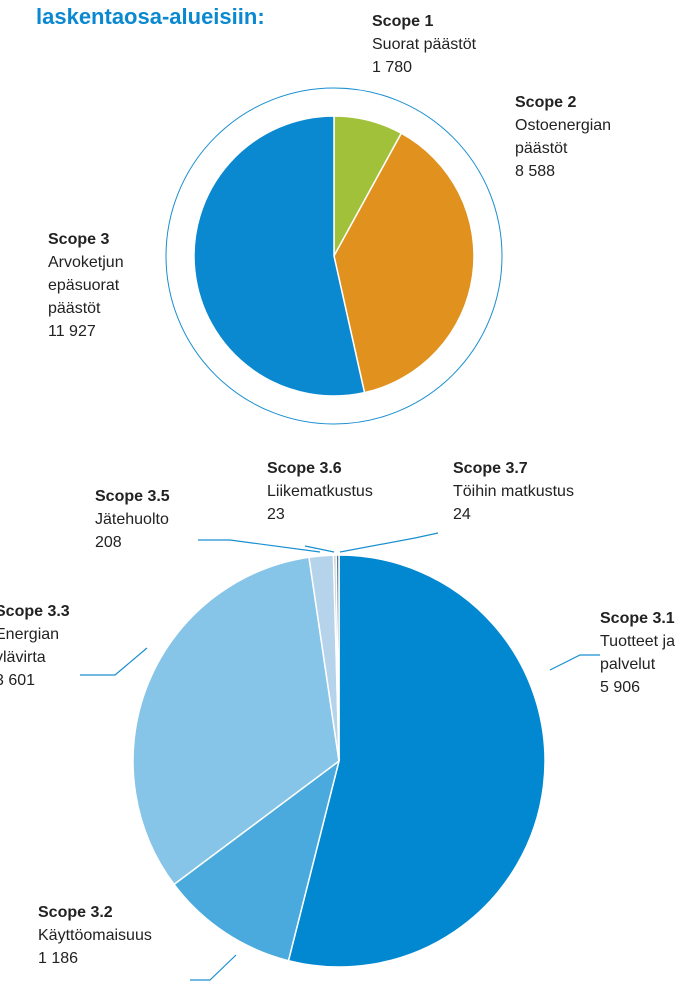 The width and height of the screenshot is (699, 989). What do you see at coordinates (29, 634) in the screenshot?
I see `label-description: Energian` at bounding box center [29, 634].